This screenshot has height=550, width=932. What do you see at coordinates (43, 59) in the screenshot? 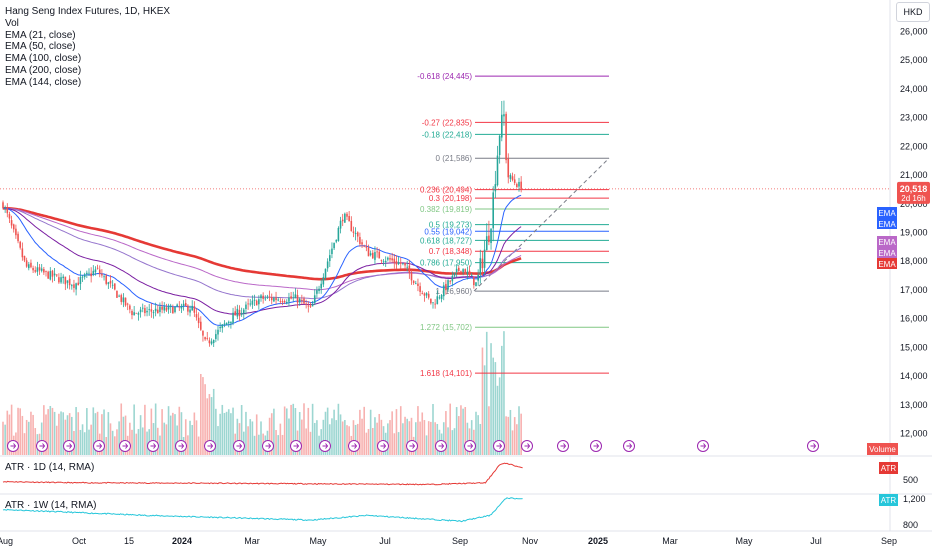
I see `legend-ema100: EMA (100, close)` at bounding box center [43, 59].